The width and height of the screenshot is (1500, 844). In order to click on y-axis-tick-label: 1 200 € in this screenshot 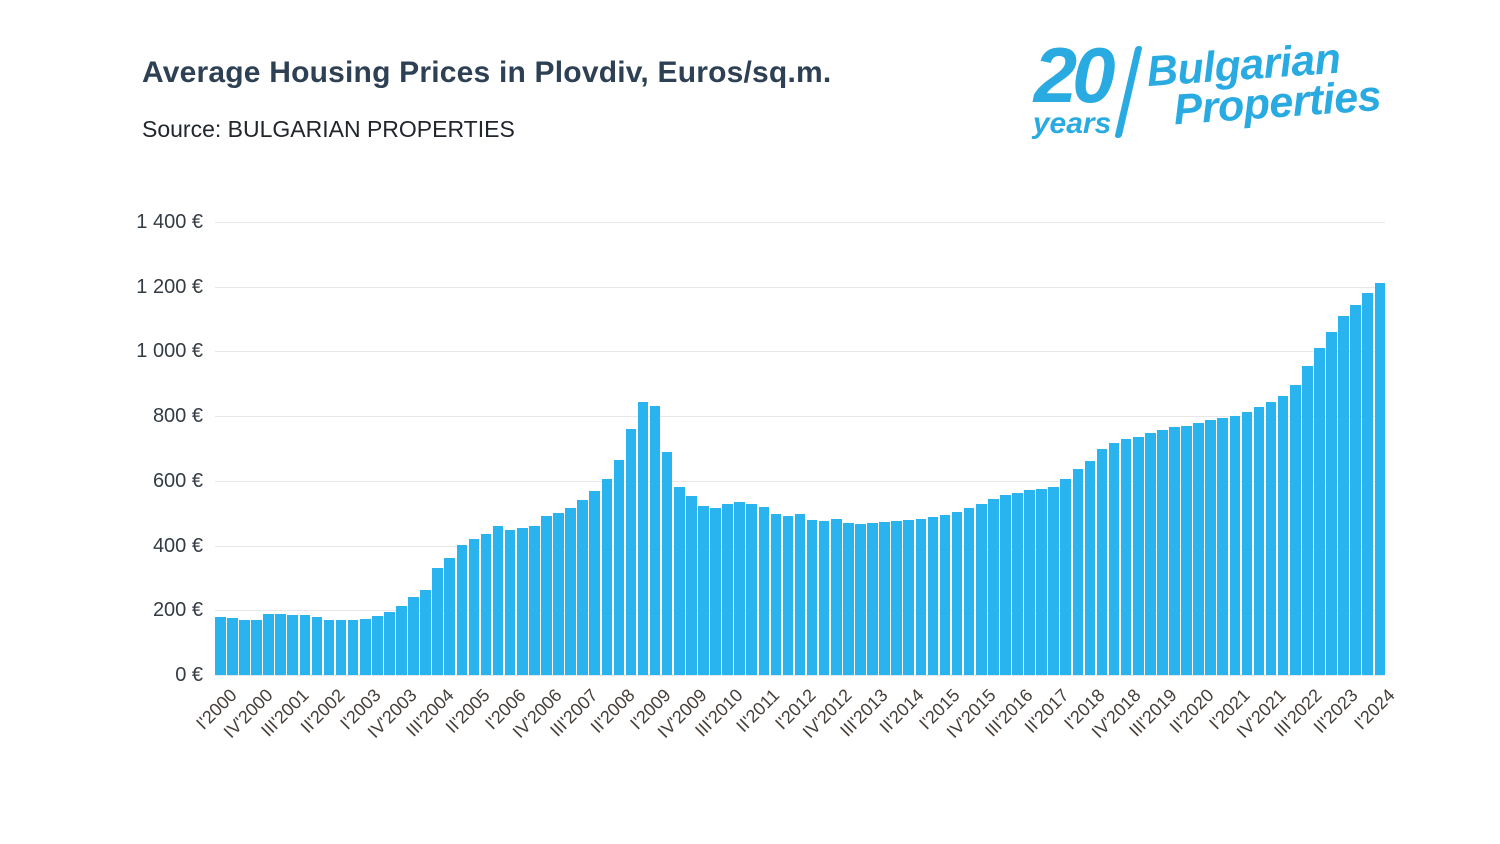, I will do `click(169, 286)`.